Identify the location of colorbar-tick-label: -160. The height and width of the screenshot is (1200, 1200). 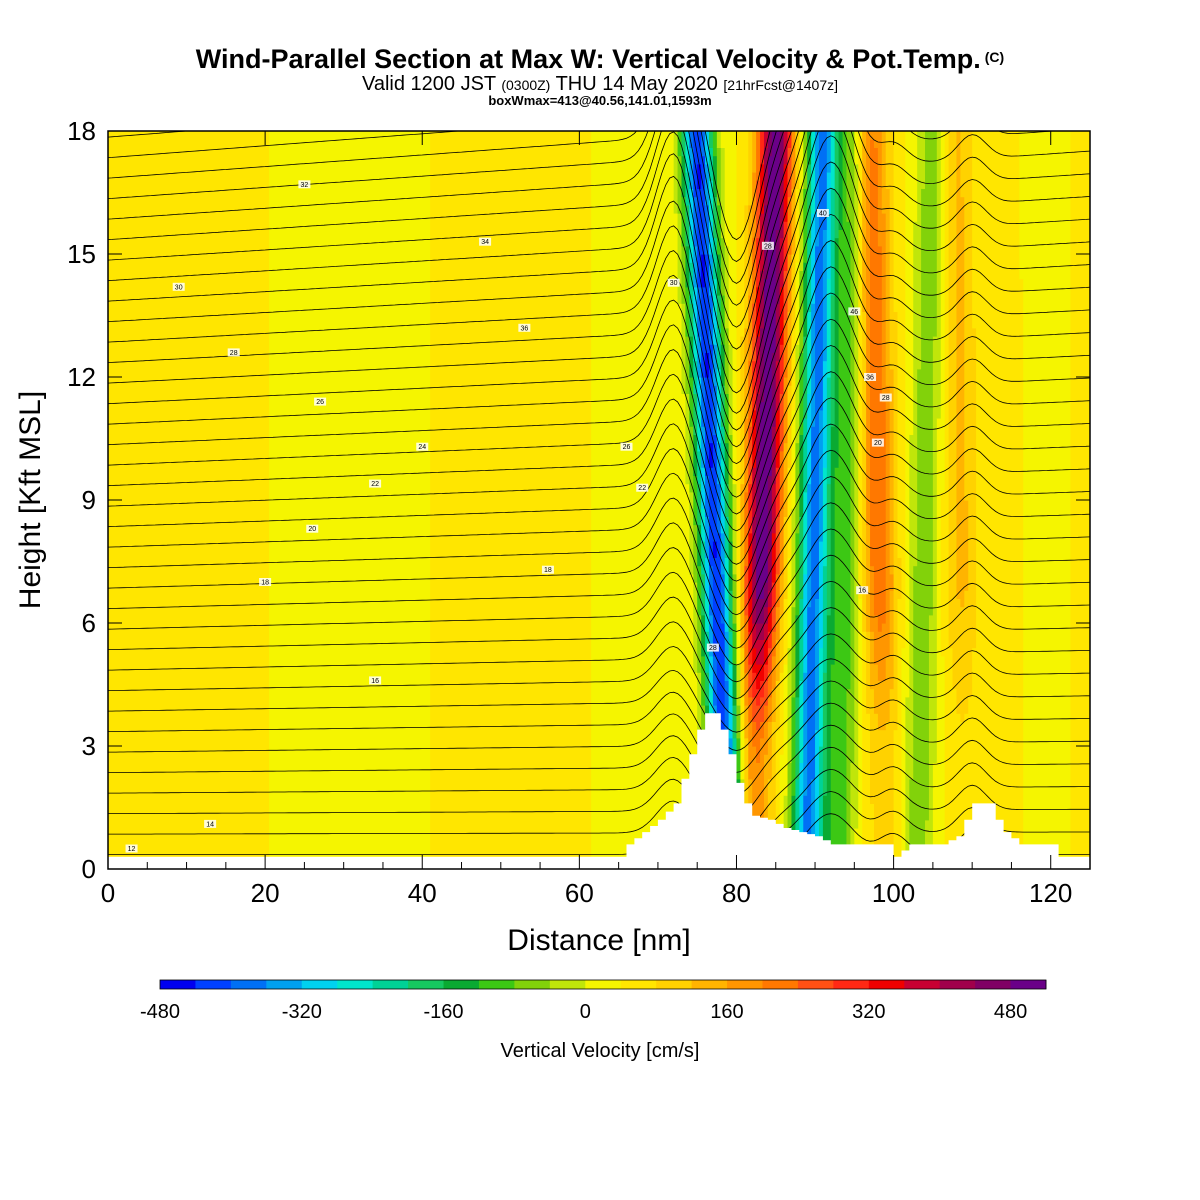
(443, 1012).